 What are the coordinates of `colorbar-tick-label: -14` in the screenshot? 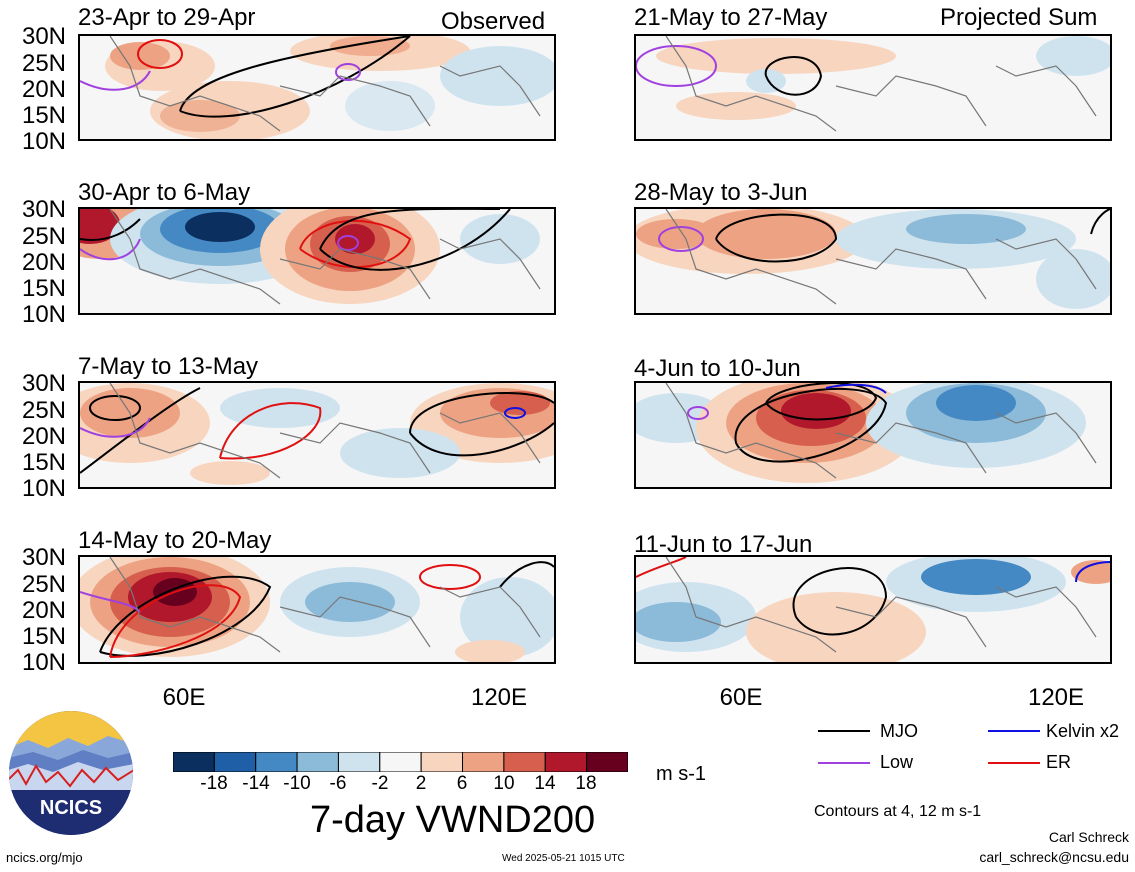 It's located at (256, 783).